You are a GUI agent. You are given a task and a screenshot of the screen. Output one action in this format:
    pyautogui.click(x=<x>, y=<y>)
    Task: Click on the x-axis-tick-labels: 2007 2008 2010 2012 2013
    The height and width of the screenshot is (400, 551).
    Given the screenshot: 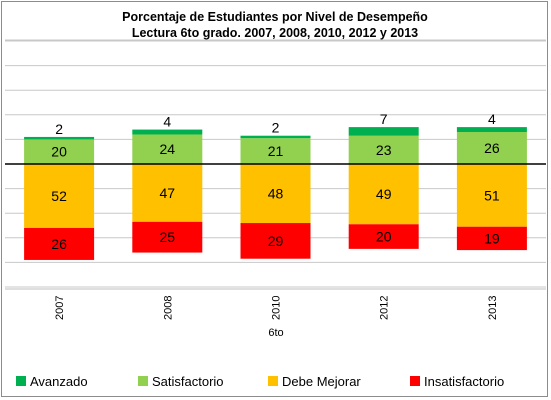 What is the action you would take?
    pyautogui.click(x=276, y=308)
    